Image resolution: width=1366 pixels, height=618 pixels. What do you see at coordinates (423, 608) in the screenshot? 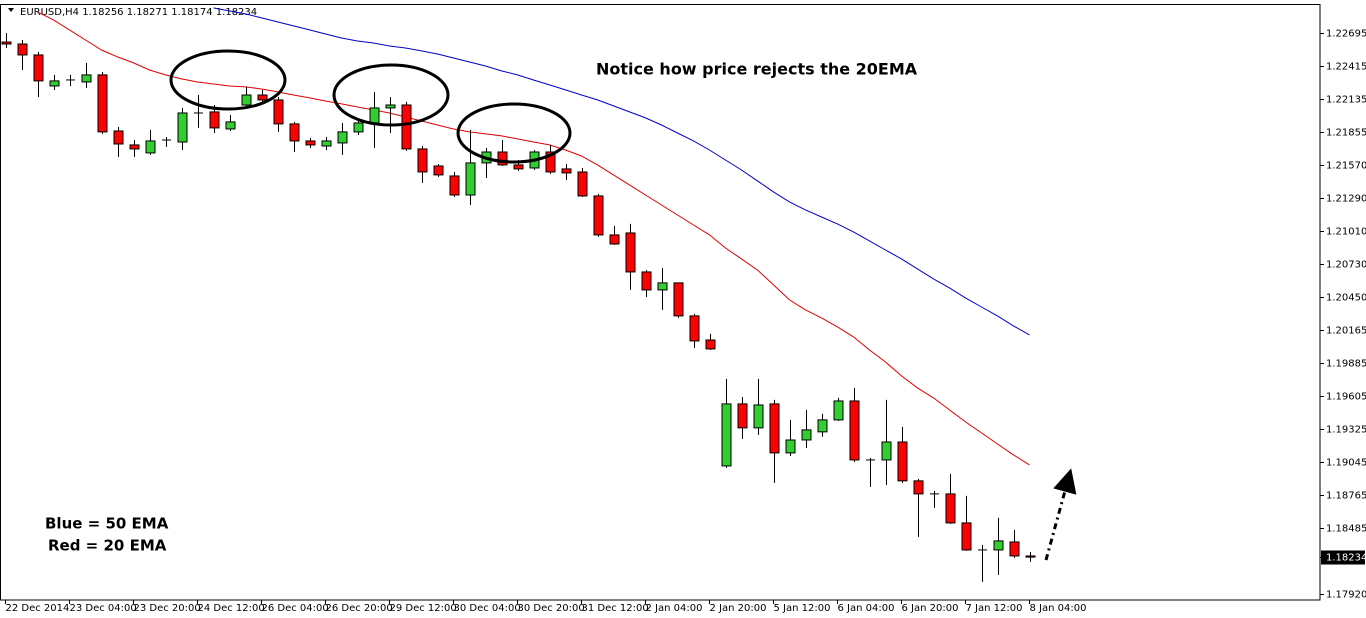
I see `x-tick-label: 29 Dec 12:00` at bounding box center [423, 608].